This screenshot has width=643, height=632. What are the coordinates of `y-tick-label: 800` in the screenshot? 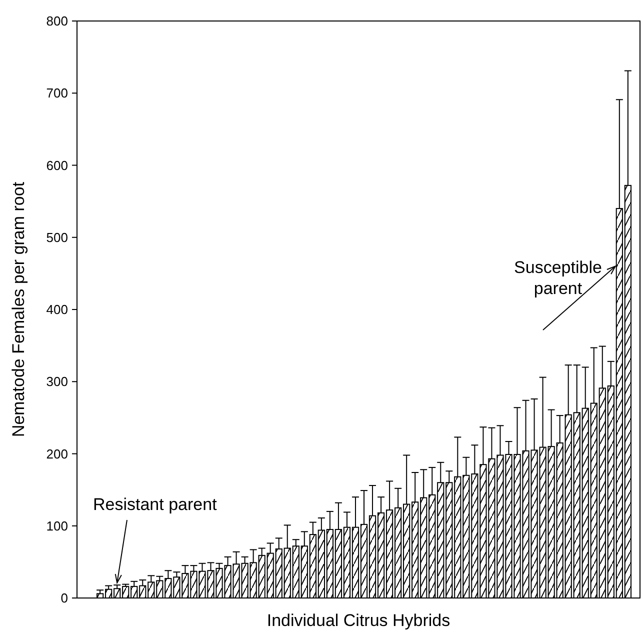 It's located at (57, 21).